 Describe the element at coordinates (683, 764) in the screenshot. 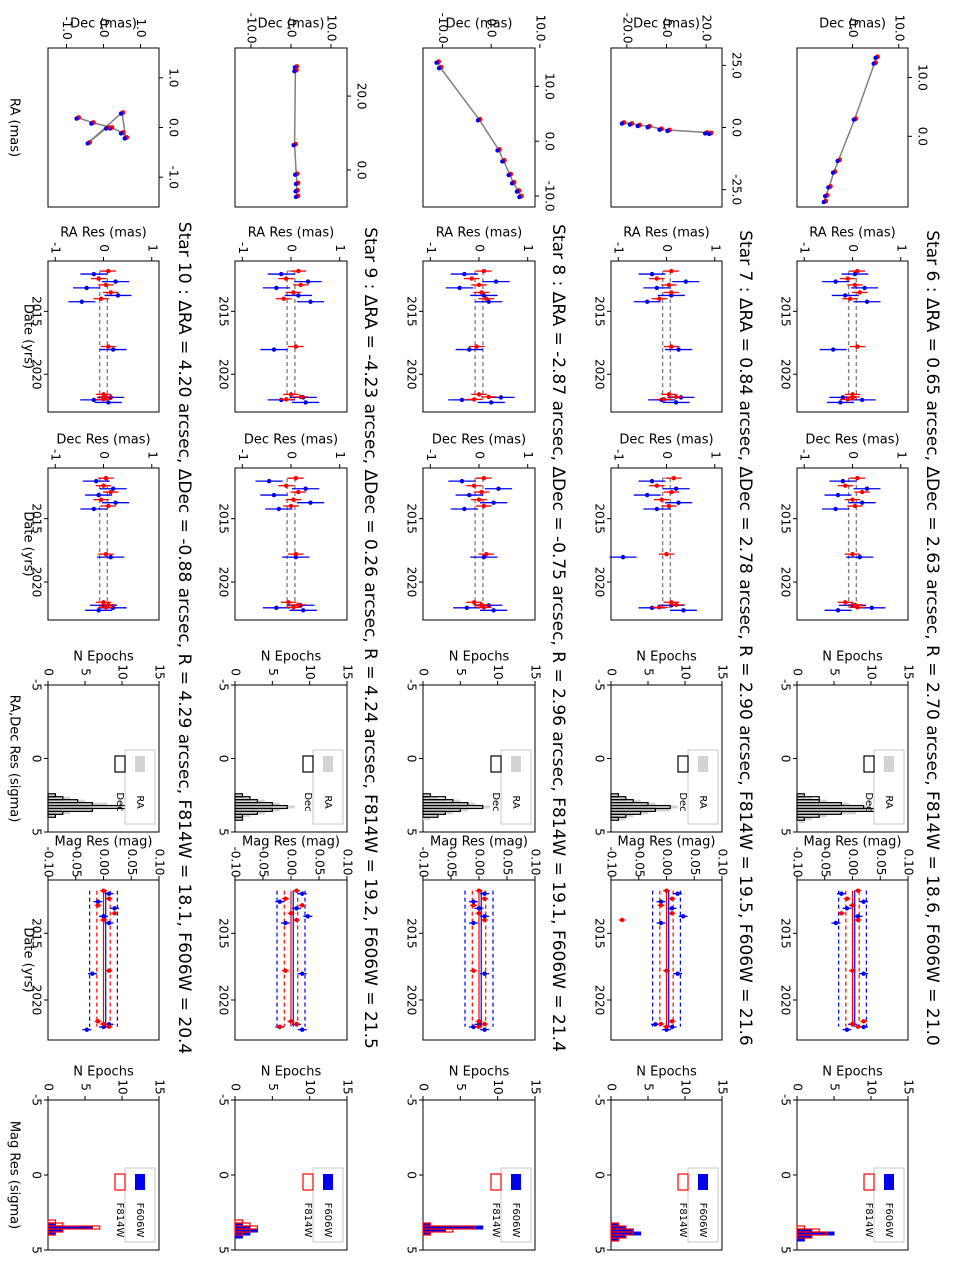

I see `radec-hist-legend-swatch-b` at that location.